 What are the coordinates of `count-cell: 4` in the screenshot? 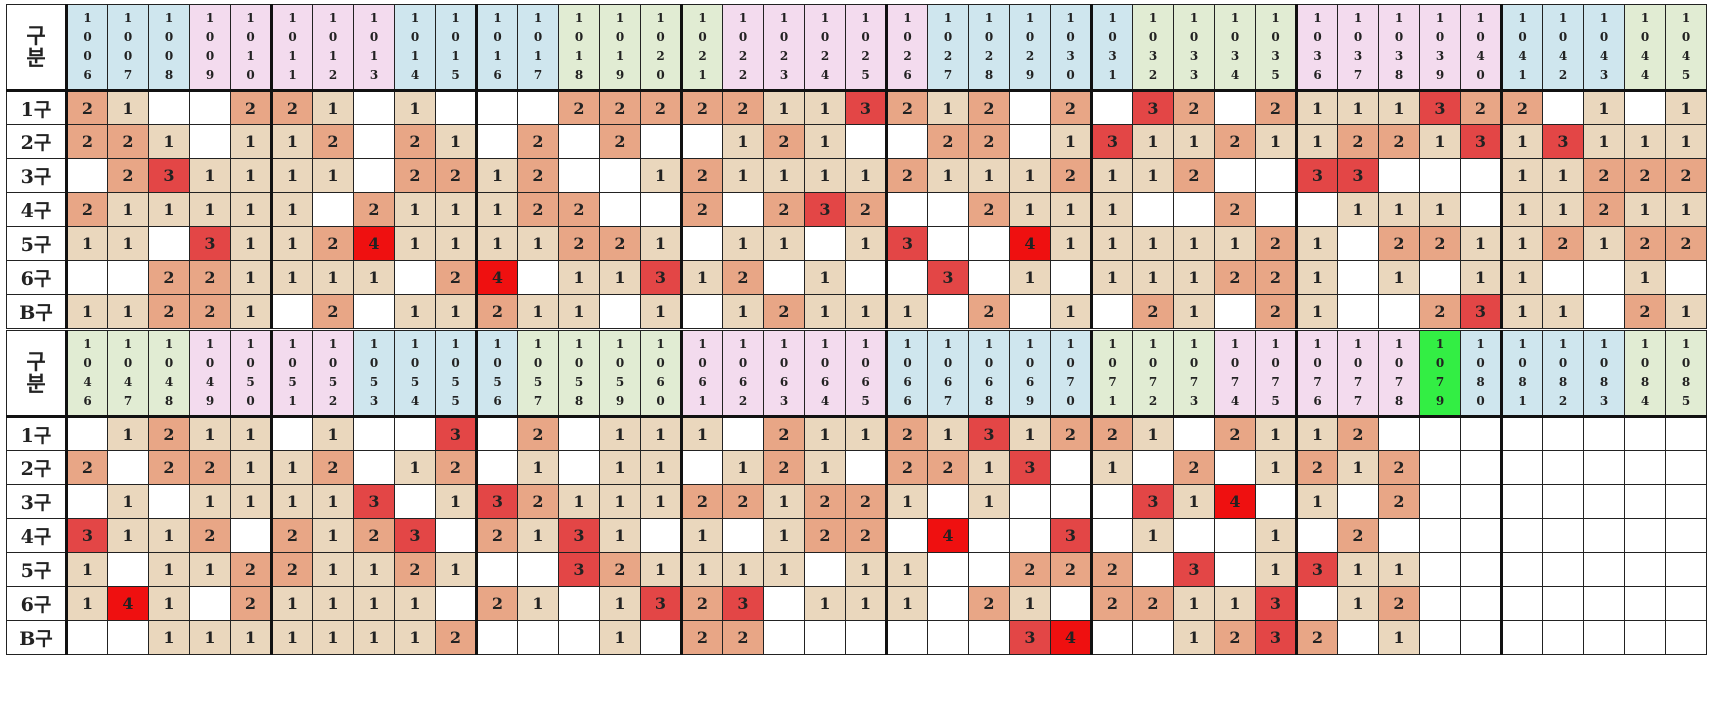 It's located at (128, 603).